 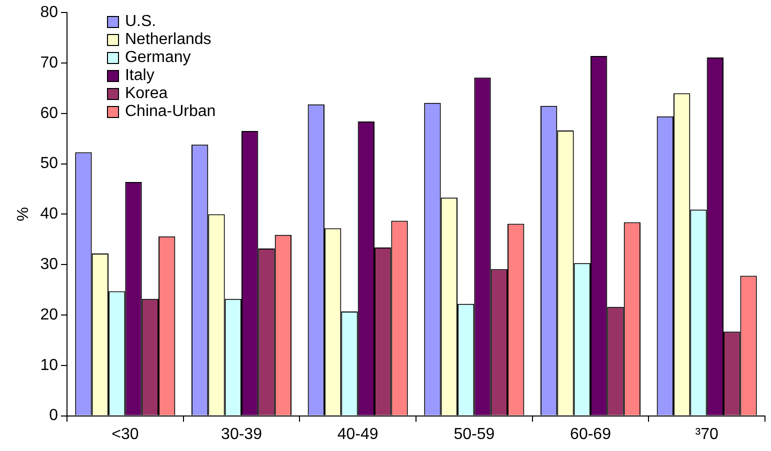 I want to click on x-tick-label: <30, so click(x=125, y=434).